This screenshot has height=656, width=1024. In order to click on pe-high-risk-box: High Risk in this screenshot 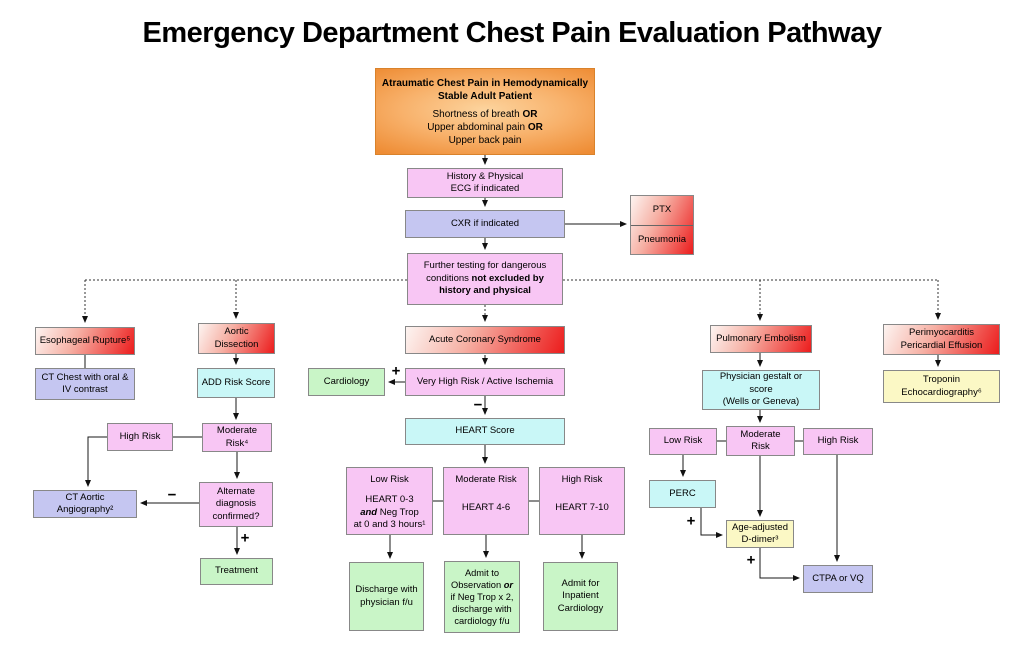, I will do `click(838, 441)`.